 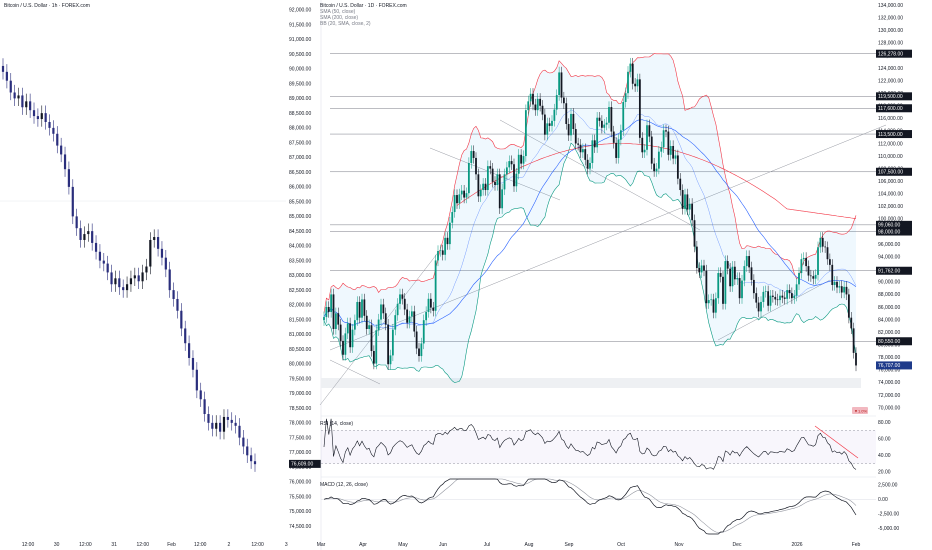 I want to click on hourly-y-tick: 84,500.00, so click(x=300, y=232).